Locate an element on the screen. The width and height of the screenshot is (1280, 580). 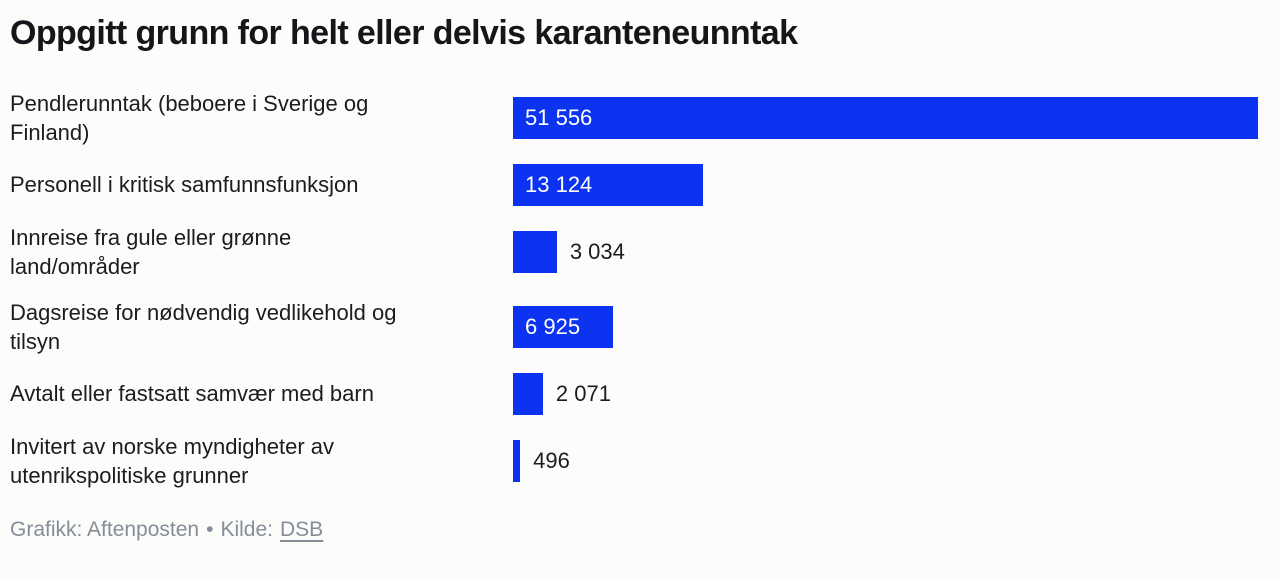
category-label: Personell i kritisk samfunnsfunksjon is located at coordinates (184, 184).